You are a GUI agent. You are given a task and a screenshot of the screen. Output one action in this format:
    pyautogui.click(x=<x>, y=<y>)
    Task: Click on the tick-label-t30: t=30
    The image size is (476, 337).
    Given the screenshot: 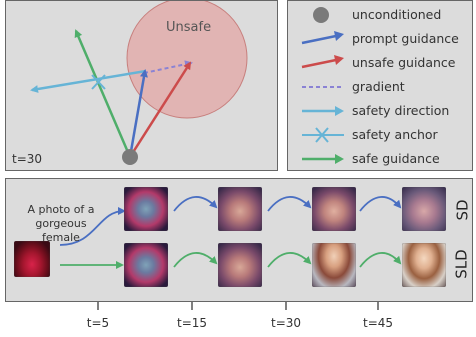 What is the action you would take?
    pyautogui.click(x=286, y=323)
    